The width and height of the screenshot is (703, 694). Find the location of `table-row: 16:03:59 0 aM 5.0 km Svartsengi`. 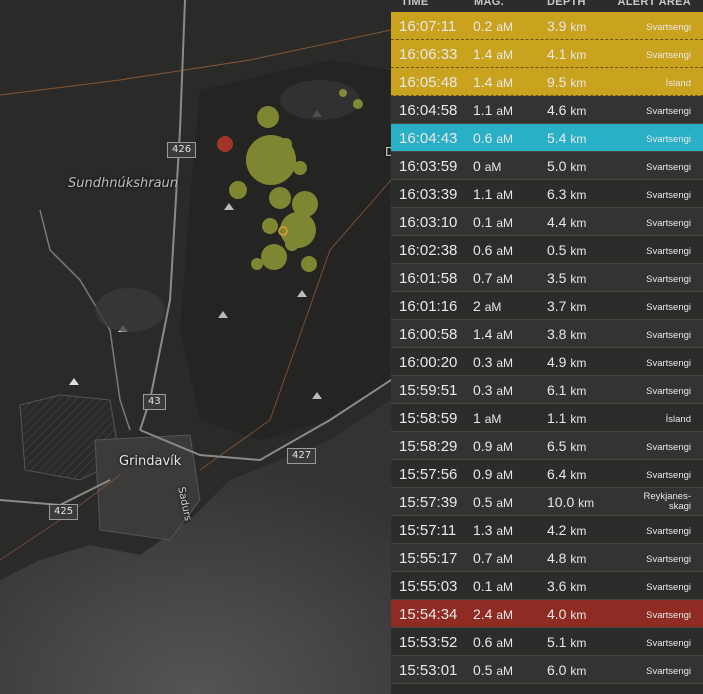

table-row: 16:03:59 0 aM 5.0 km Svartsengi is located at coordinates (547, 166).